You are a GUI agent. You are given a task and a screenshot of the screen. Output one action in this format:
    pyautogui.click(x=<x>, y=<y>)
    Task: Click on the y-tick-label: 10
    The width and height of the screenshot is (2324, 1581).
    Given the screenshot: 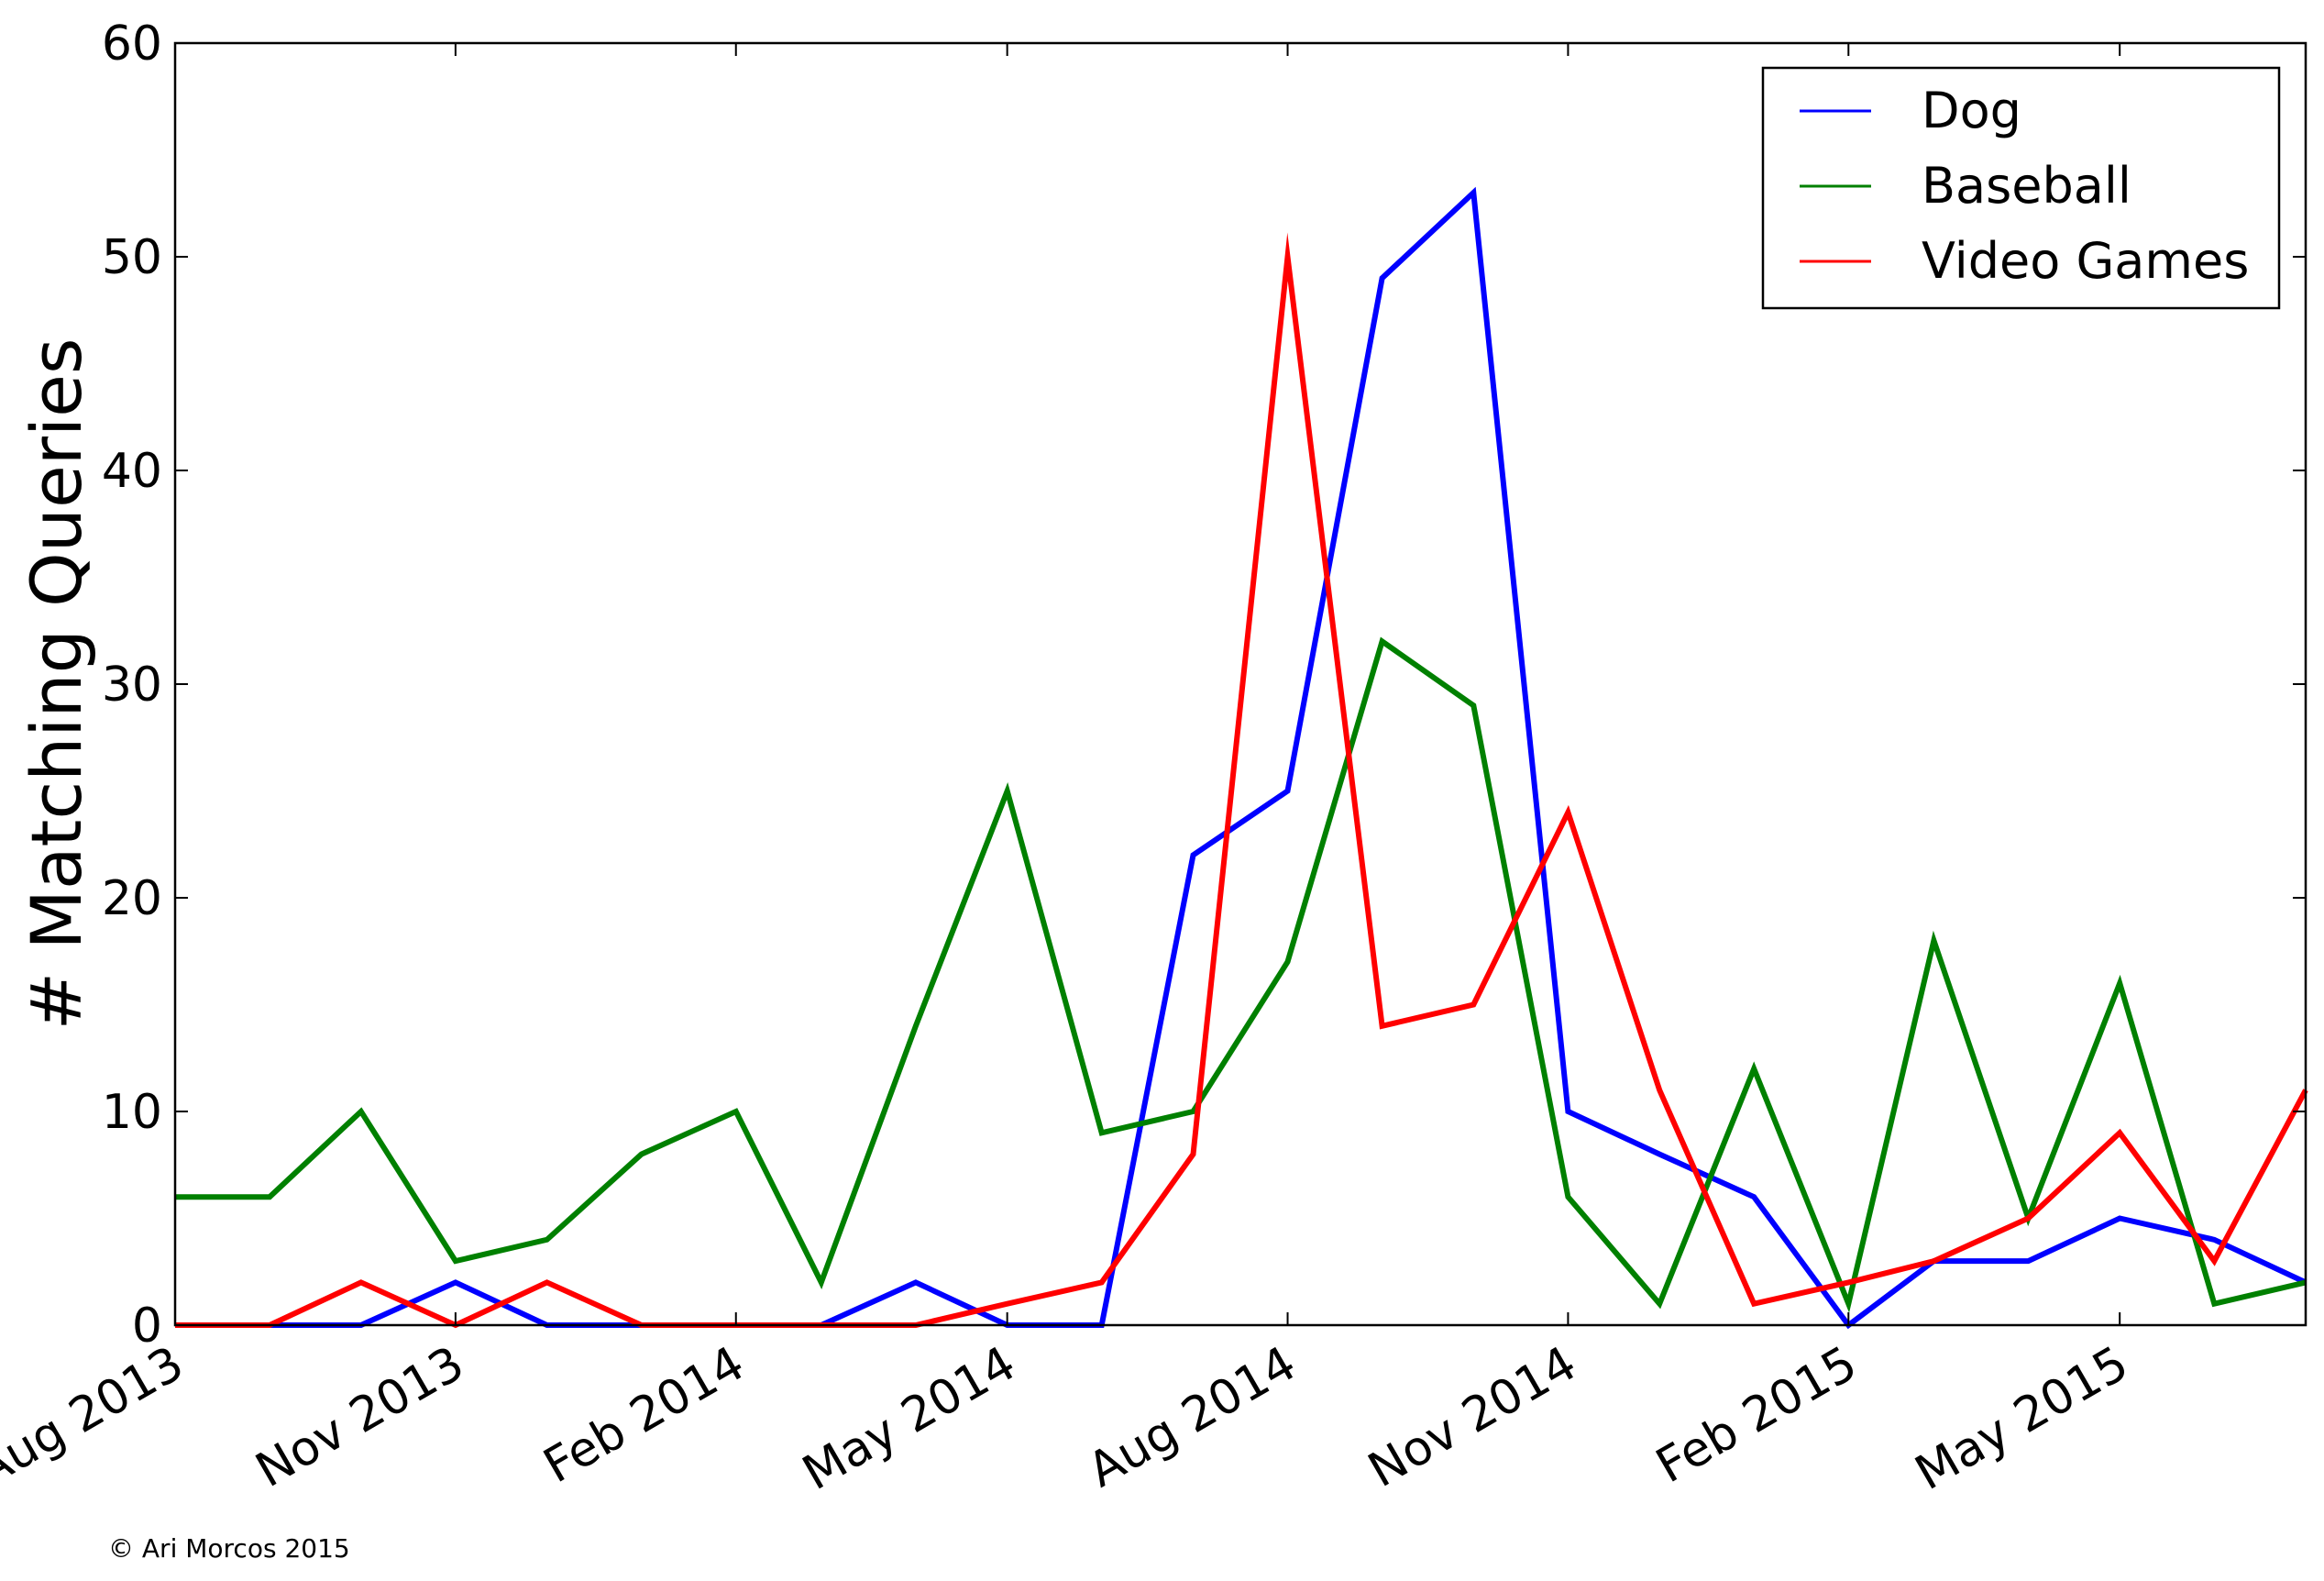 What is the action you would take?
    pyautogui.click(x=132, y=1112)
    